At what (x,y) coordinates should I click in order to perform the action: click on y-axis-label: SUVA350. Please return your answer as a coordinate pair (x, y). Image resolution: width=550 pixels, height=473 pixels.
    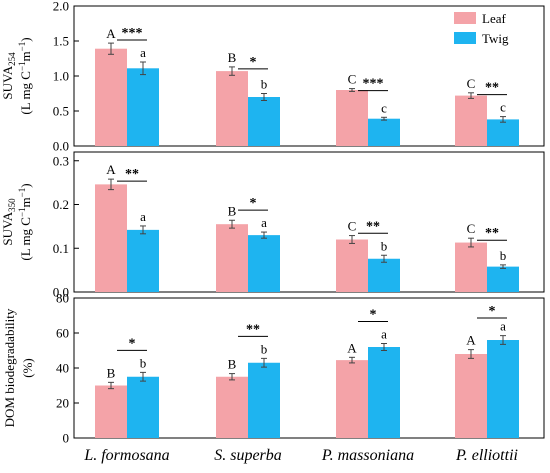
    Looking at the image, I should click on (8, 222).